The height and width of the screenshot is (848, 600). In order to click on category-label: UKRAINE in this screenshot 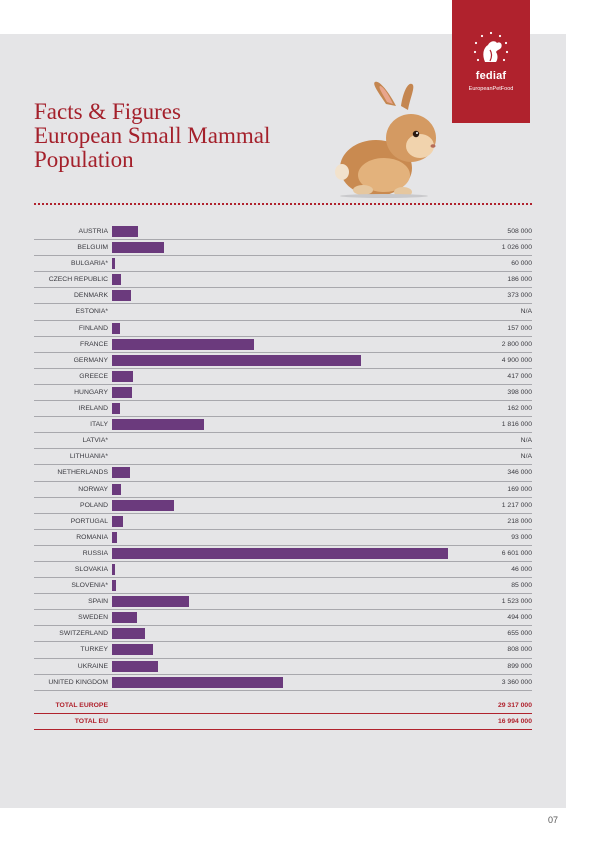, I will do `click(92, 666)`.